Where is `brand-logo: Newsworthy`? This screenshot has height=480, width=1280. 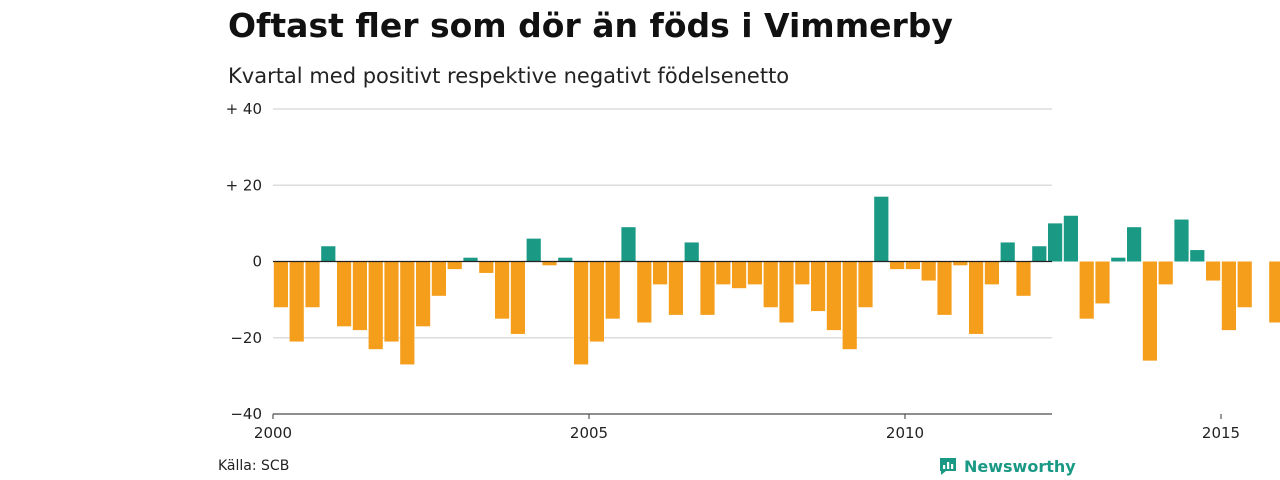
brand-logo: Newsworthy is located at coordinates (1007, 466).